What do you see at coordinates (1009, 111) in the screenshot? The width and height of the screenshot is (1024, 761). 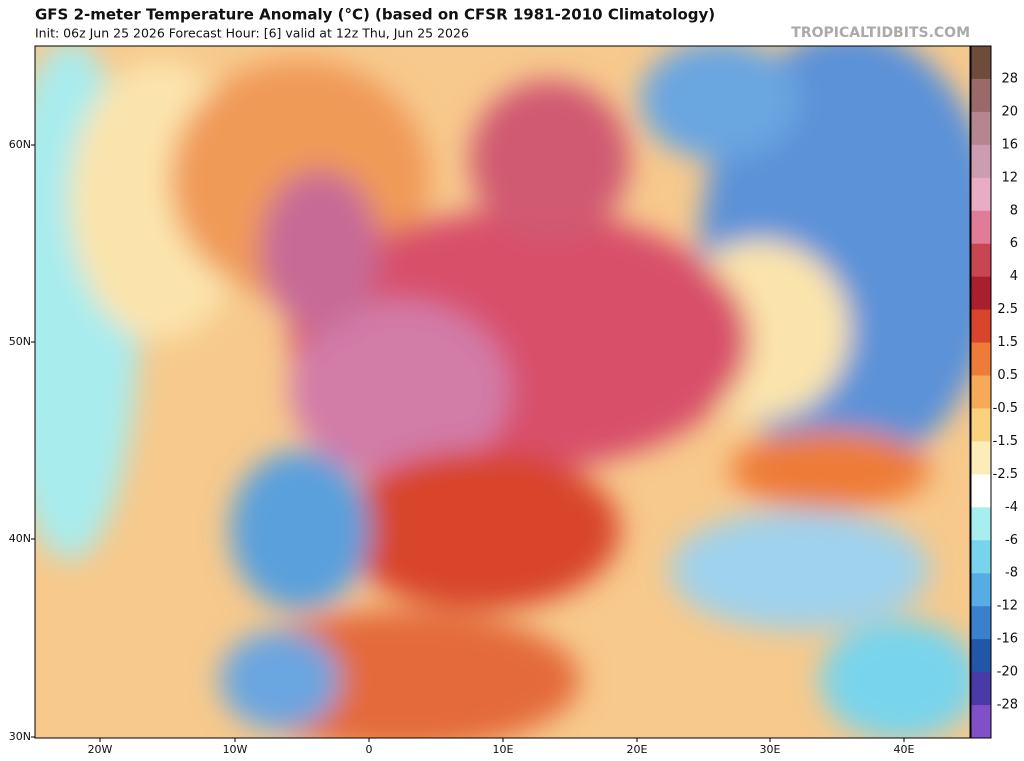 I see `colorbar-label: 20` at bounding box center [1009, 111].